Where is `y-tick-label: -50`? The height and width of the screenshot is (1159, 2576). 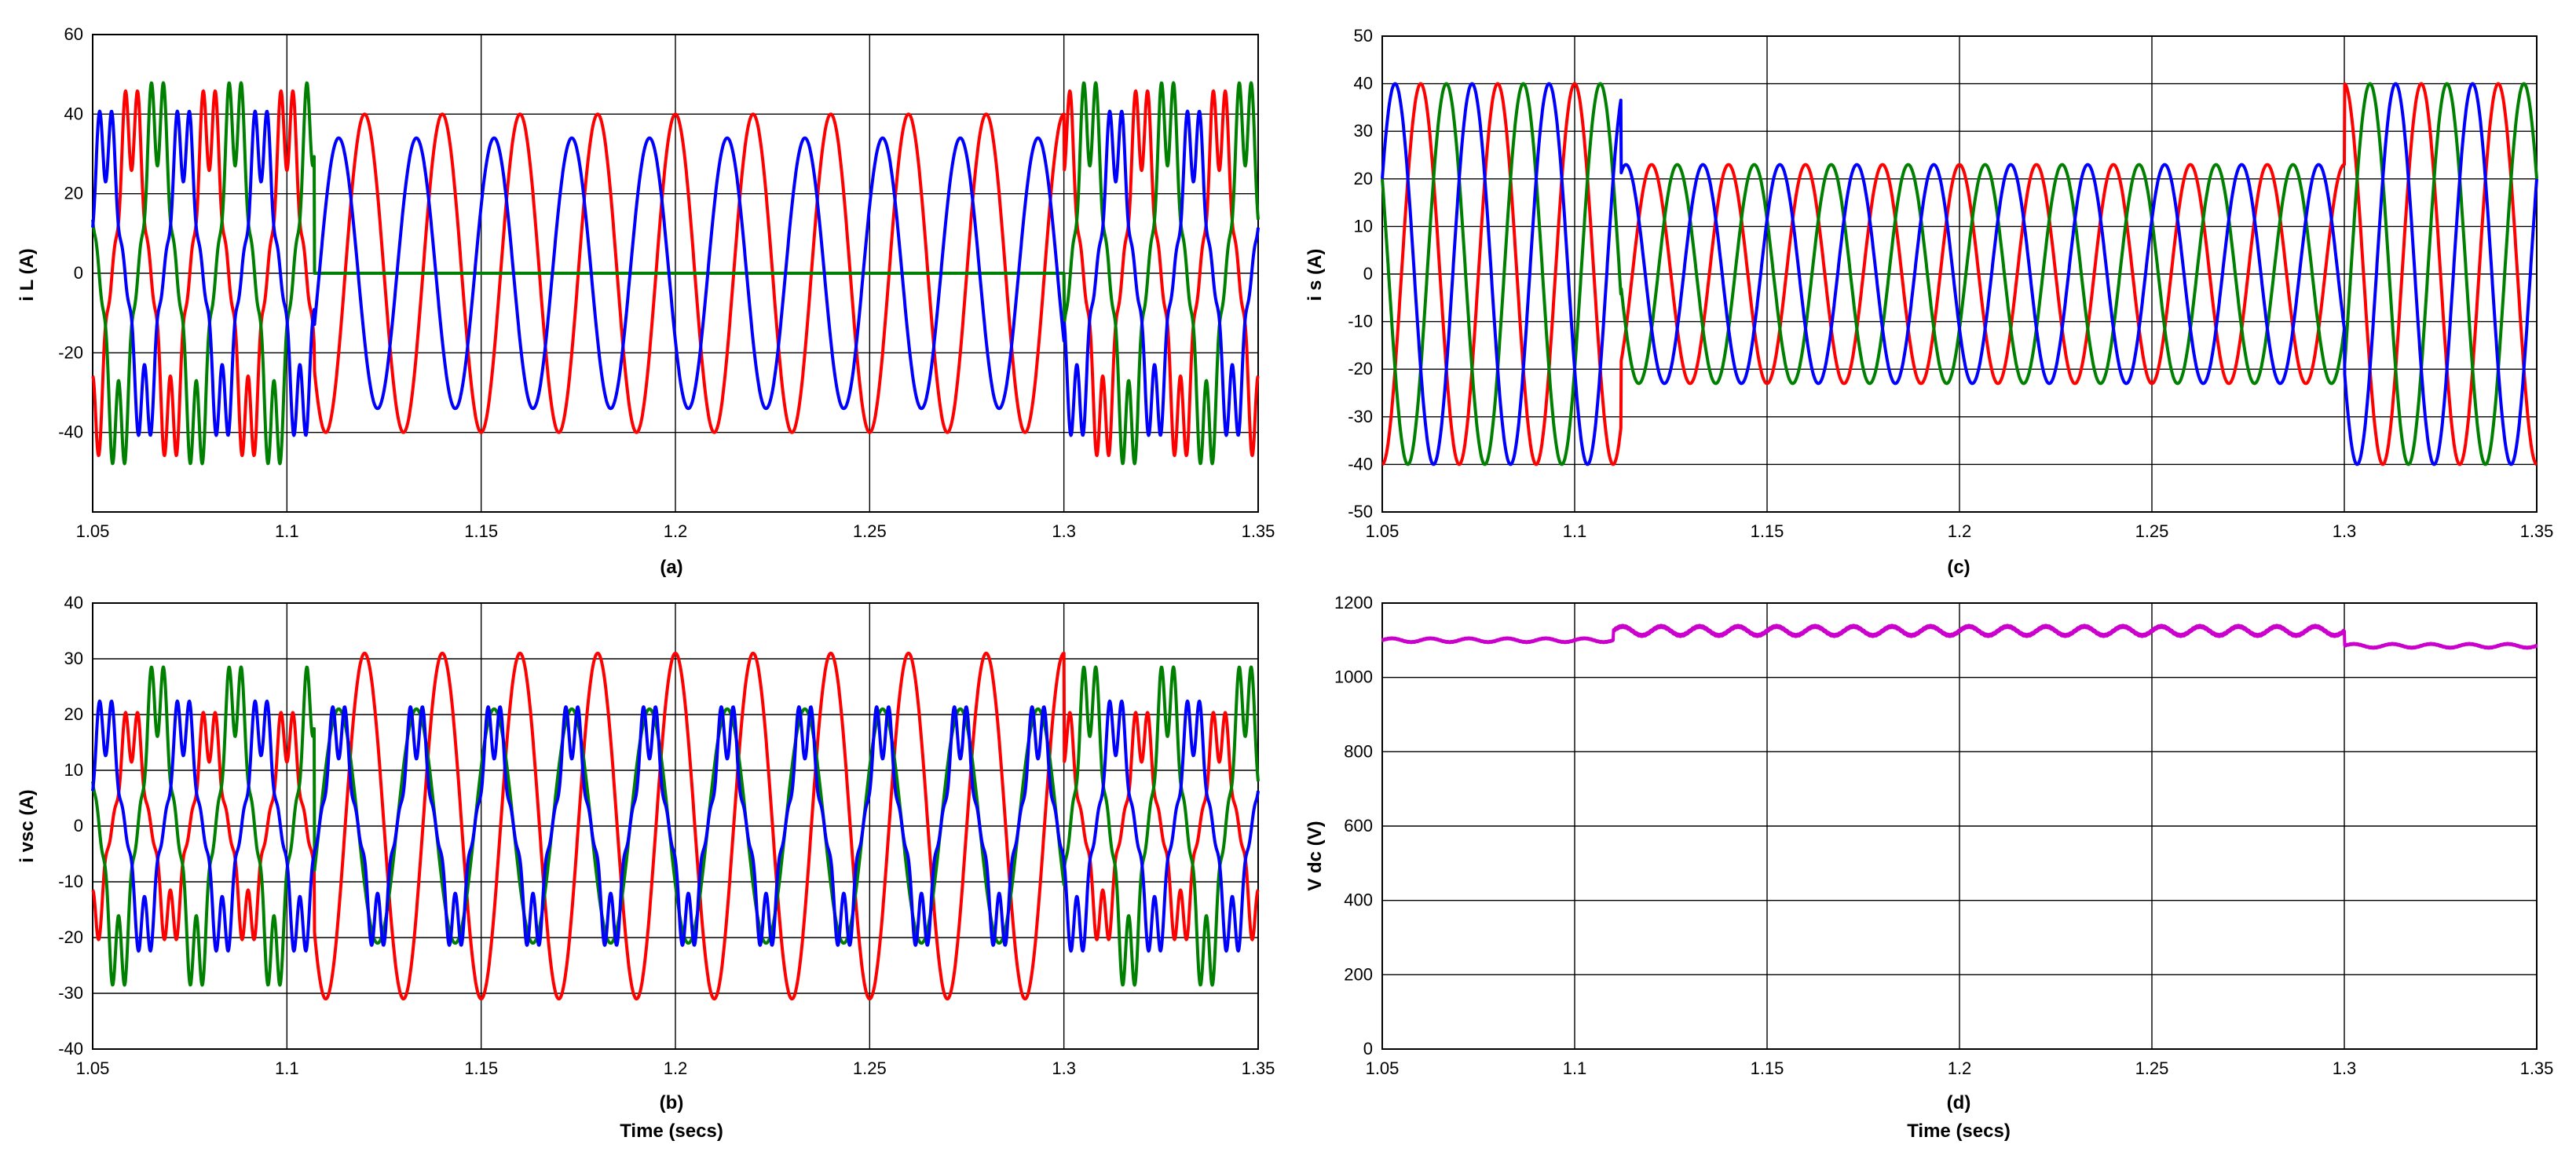
y-tick-label: -50 is located at coordinates (1361, 511).